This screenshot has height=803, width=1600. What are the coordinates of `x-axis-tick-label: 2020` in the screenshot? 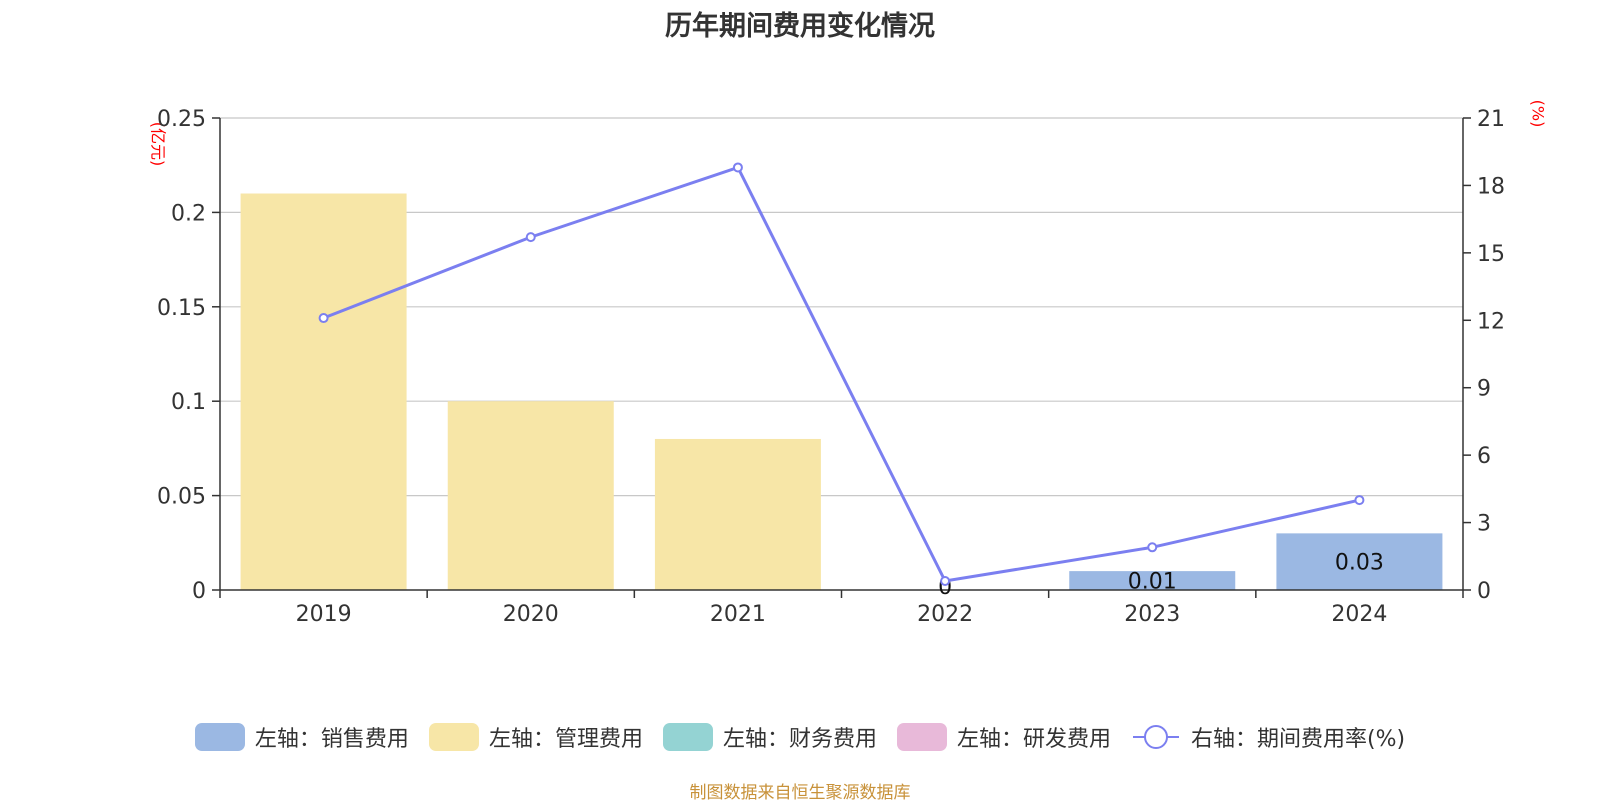 It's located at (531, 614).